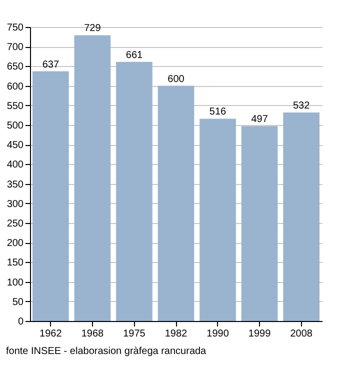  I want to click on data-label: 532, so click(301, 106).